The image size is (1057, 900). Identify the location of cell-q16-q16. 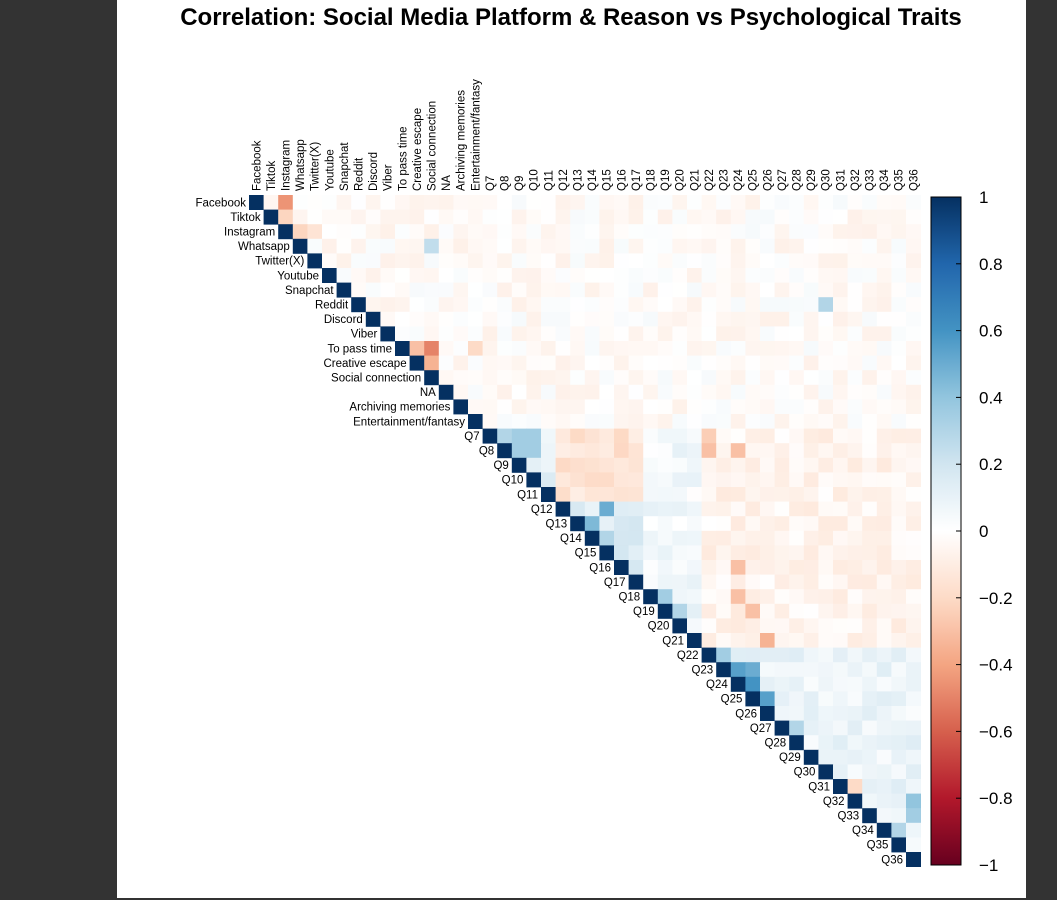
(621, 567).